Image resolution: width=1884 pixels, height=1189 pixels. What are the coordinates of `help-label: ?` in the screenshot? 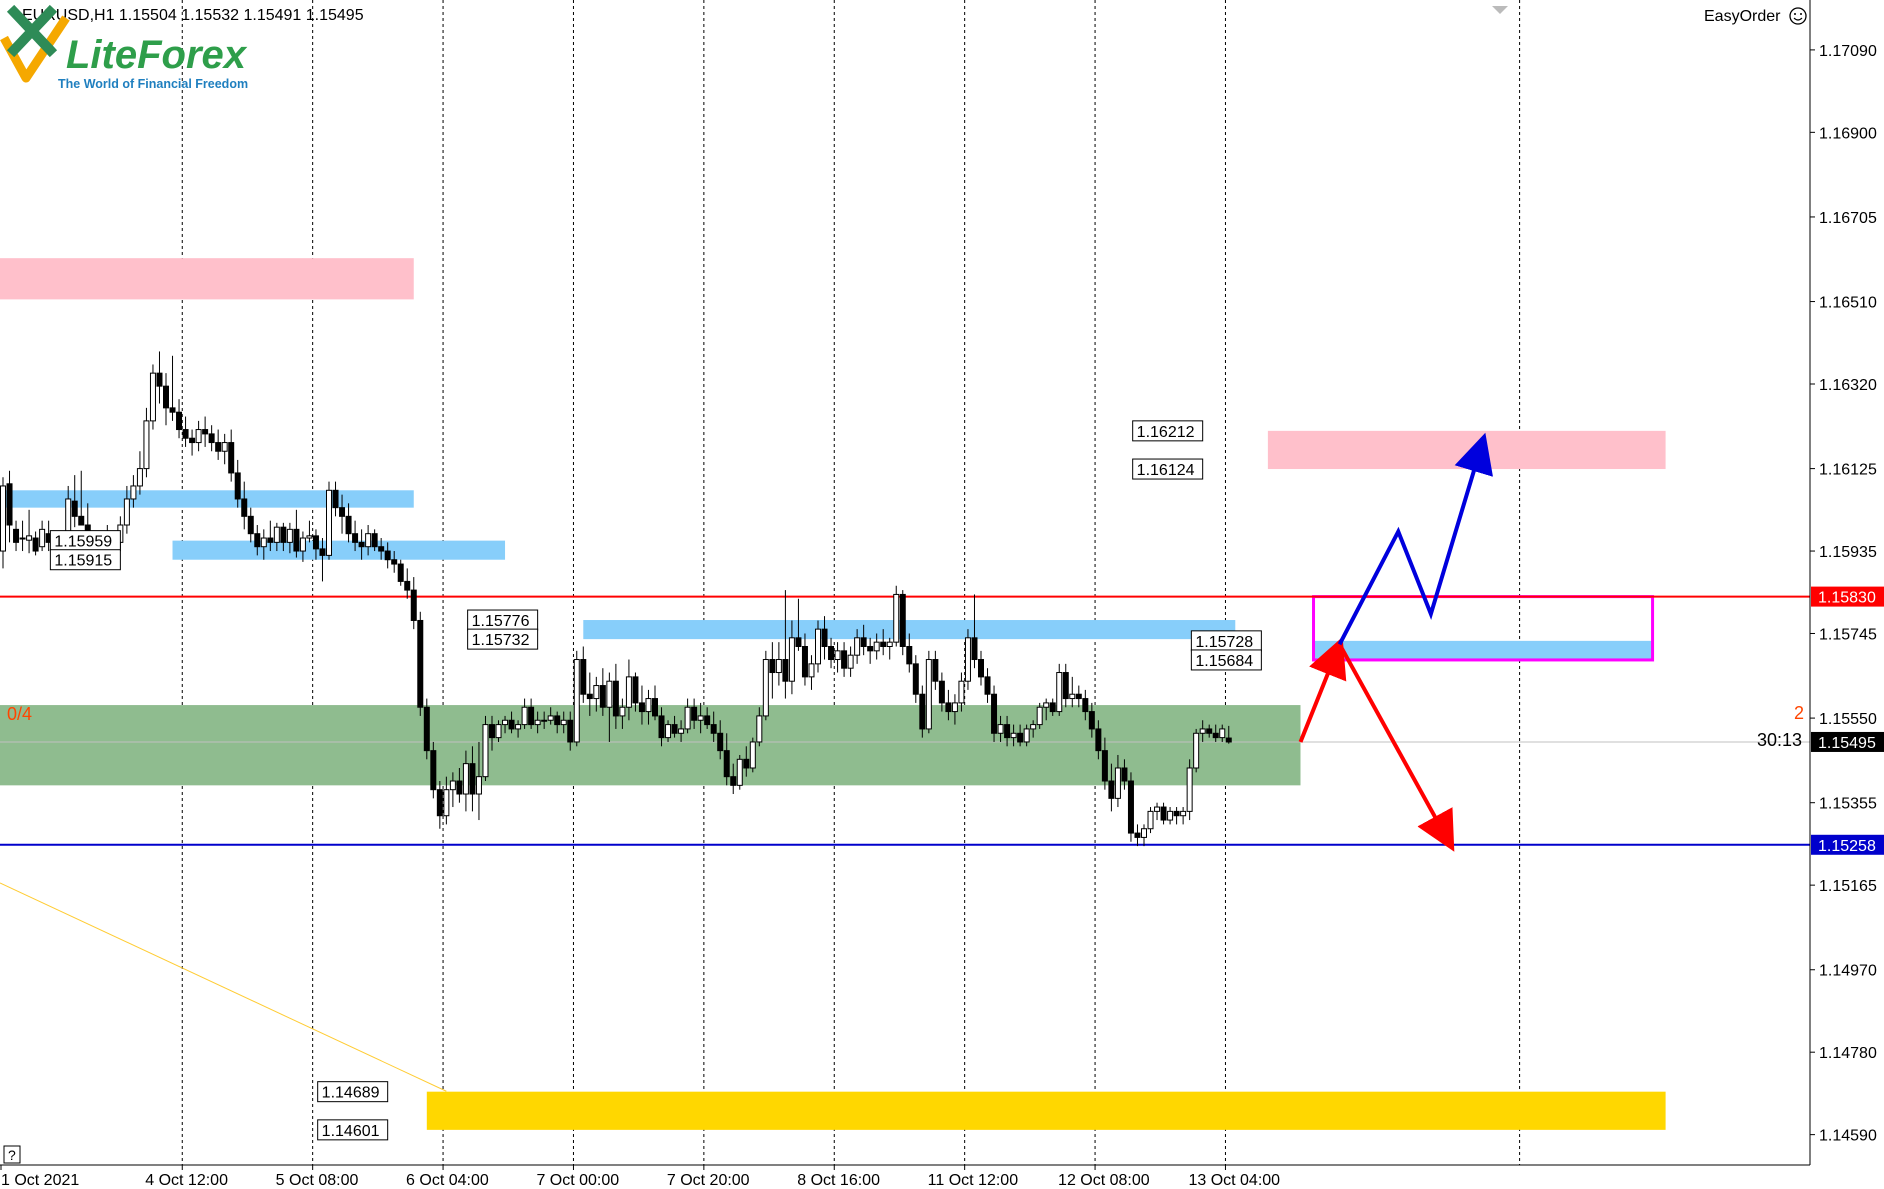 It's located at (12, 1155).